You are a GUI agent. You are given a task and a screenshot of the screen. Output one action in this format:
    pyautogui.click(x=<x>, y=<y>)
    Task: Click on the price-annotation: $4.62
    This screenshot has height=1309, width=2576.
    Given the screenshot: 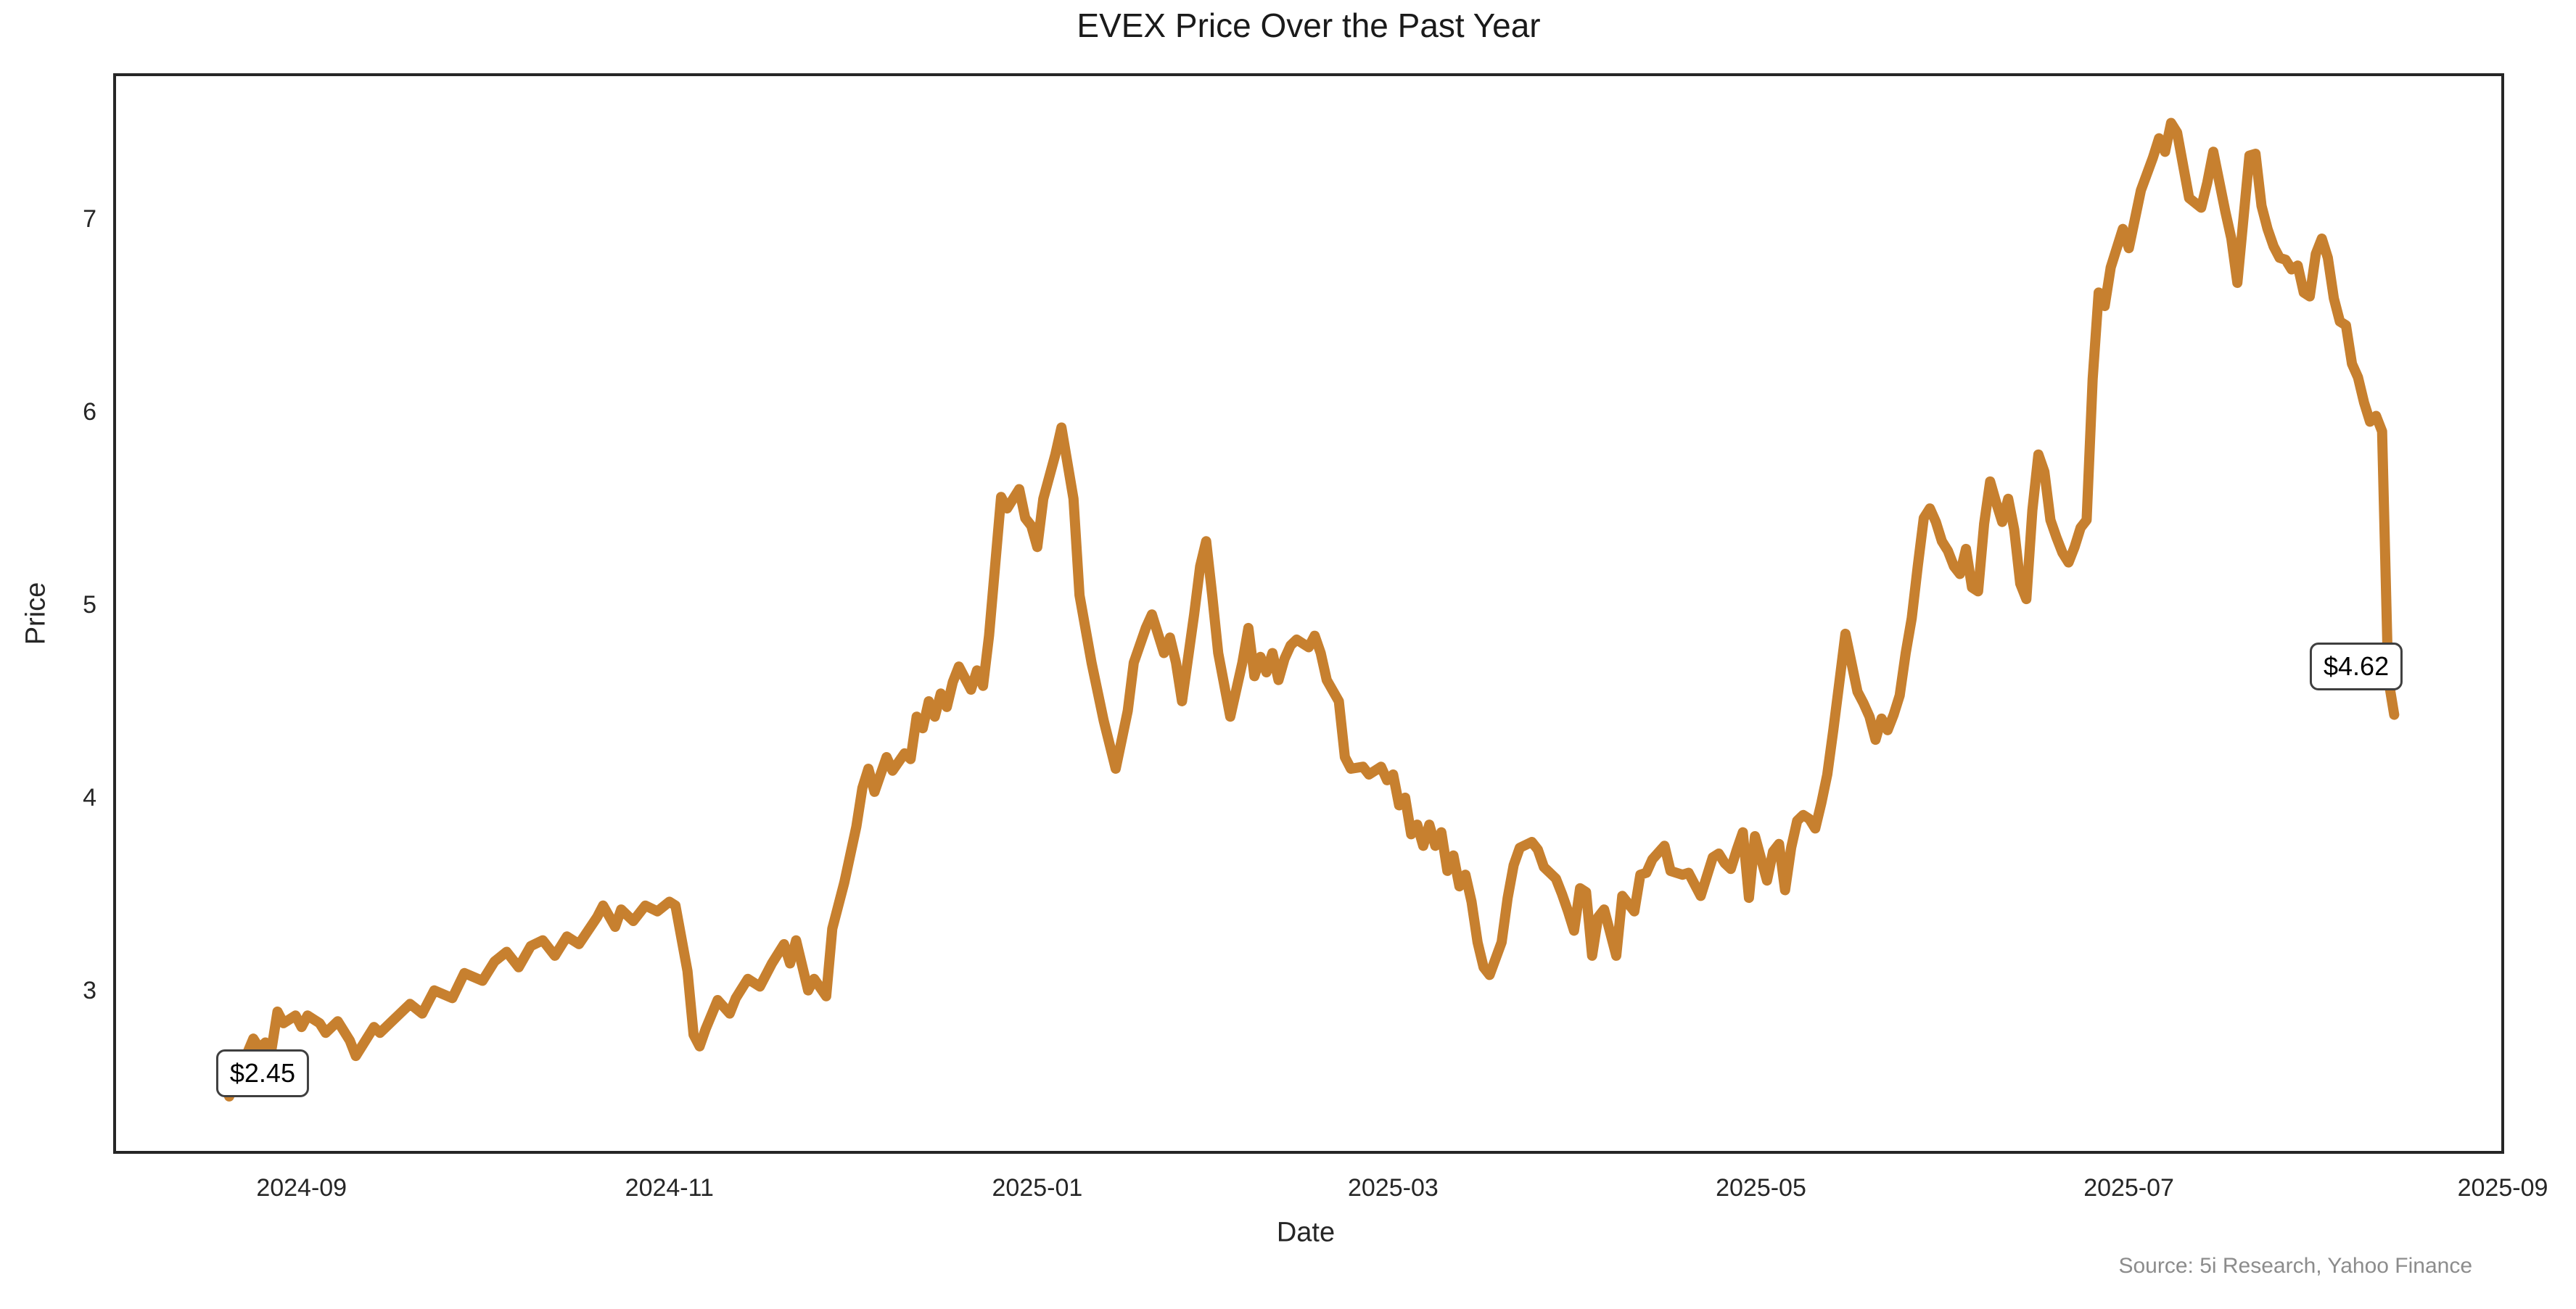 What is the action you would take?
    pyautogui.click(x=2356, y=667)
    